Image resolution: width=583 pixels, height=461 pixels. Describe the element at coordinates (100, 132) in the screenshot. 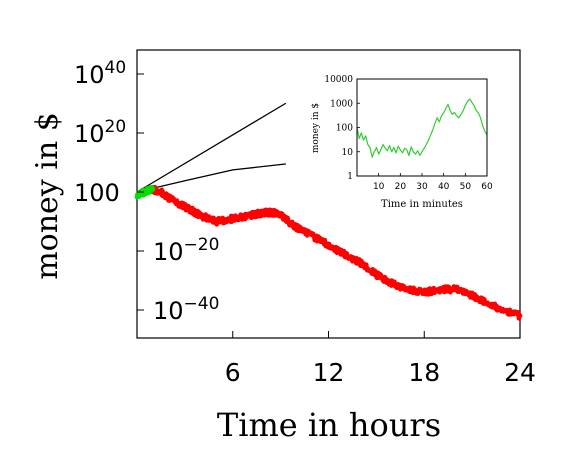

I see `main-y-tick-label: 1020` at that location.